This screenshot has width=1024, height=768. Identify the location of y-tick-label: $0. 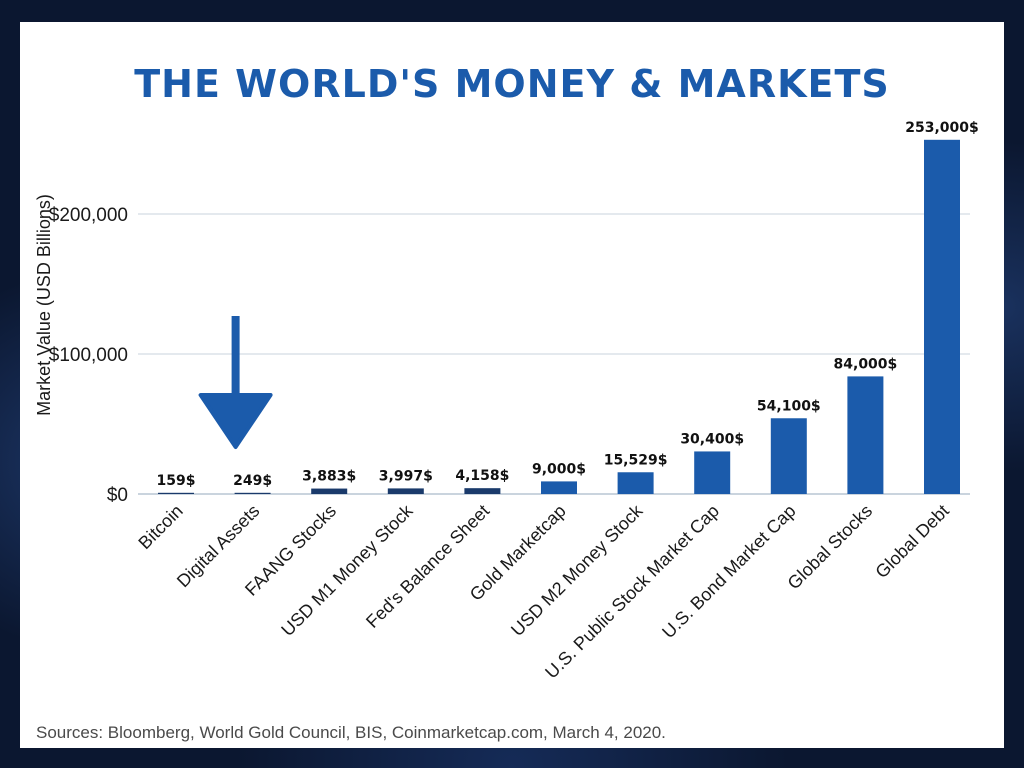
(117, 495).